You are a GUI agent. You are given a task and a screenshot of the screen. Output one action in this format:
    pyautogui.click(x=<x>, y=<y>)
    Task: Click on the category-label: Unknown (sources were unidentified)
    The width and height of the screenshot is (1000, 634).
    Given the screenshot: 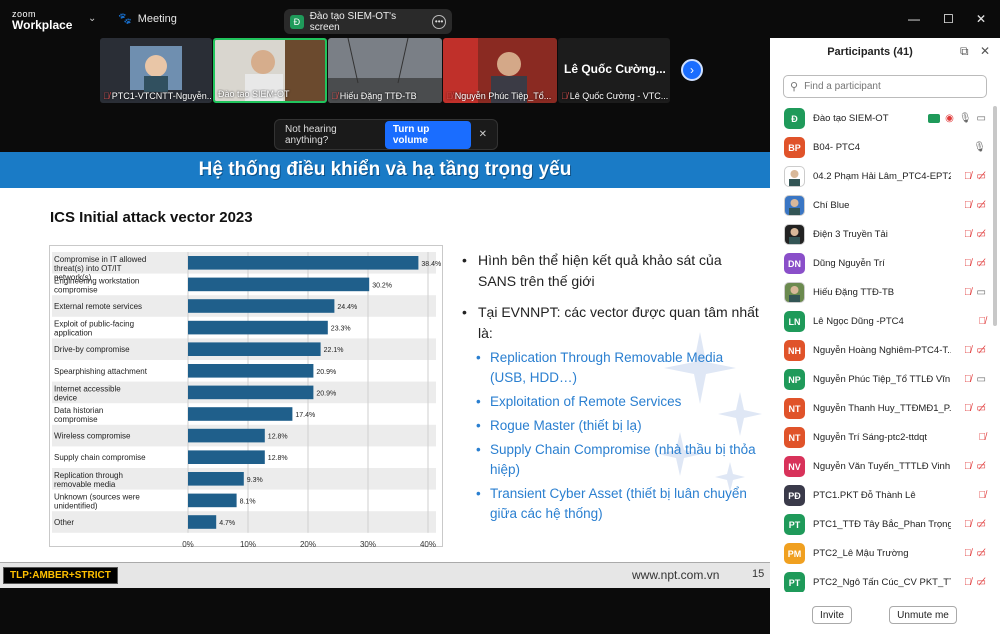 What is the action you would take?
    pyautogui.click(x=97, y=501)
    